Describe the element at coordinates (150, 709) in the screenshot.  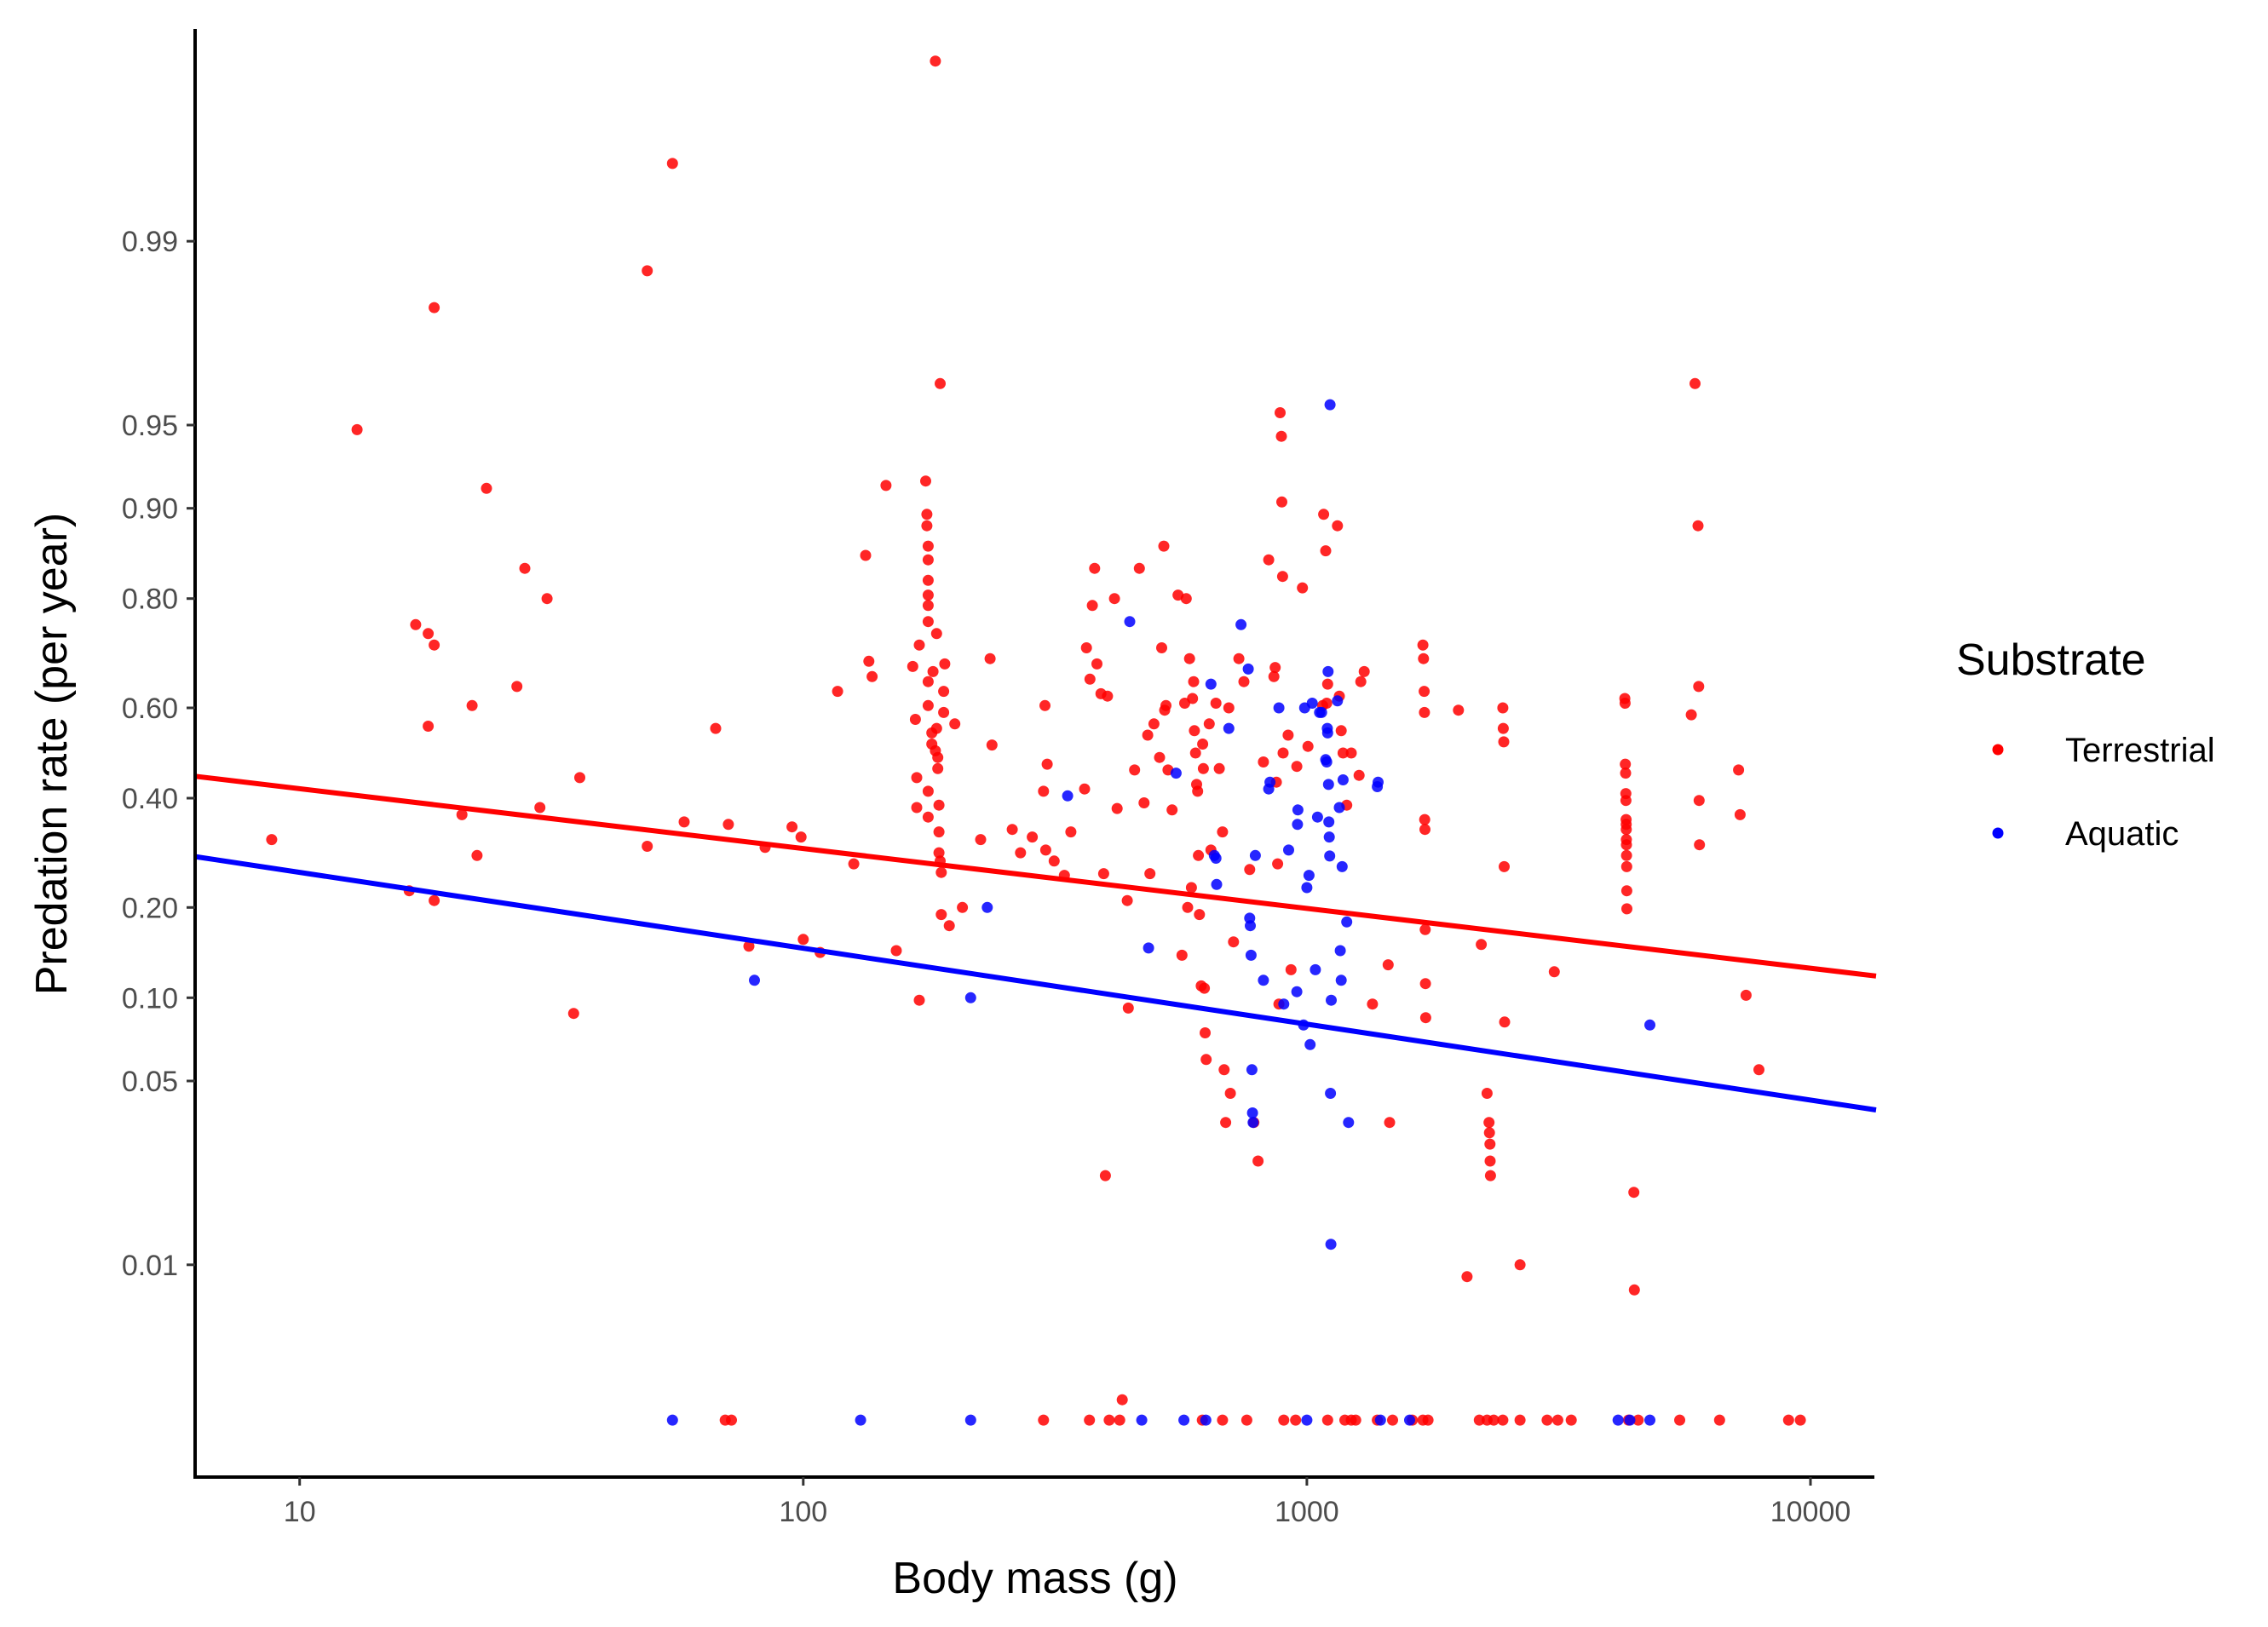
I see `y-tick-label-5: 0.60` at that location.